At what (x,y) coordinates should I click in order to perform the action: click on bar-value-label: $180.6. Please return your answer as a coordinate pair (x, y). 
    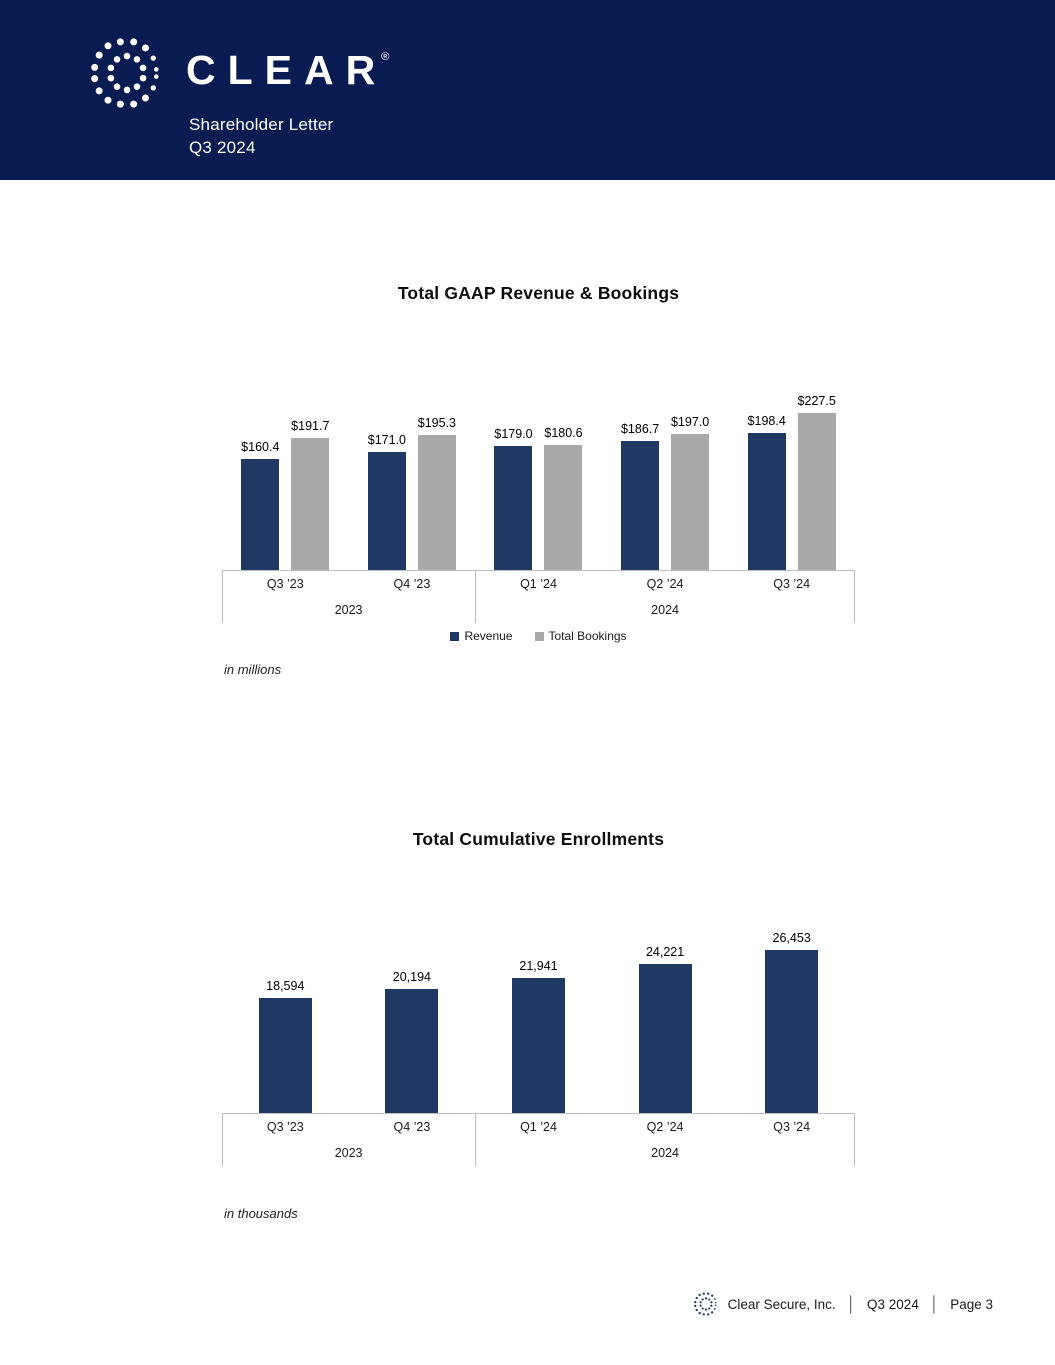
    Looking at the image, I should click on (563, 433).